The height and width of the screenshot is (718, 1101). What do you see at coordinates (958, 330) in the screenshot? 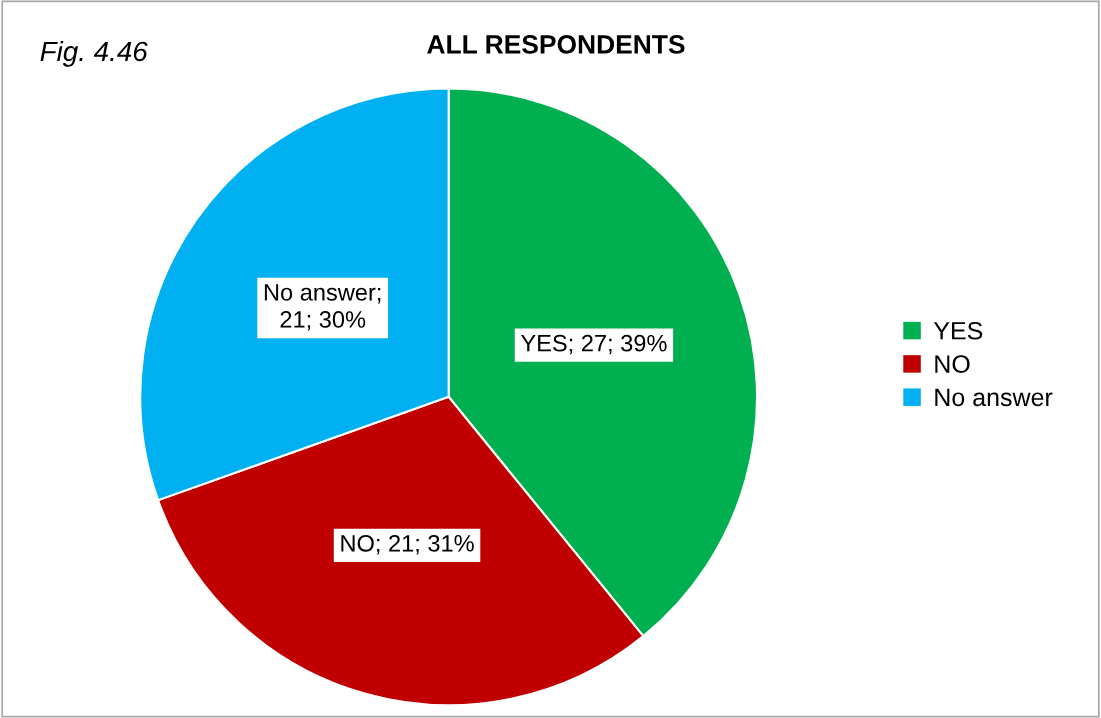
I see `legend-label: YES` at bounding box center [958, 330].